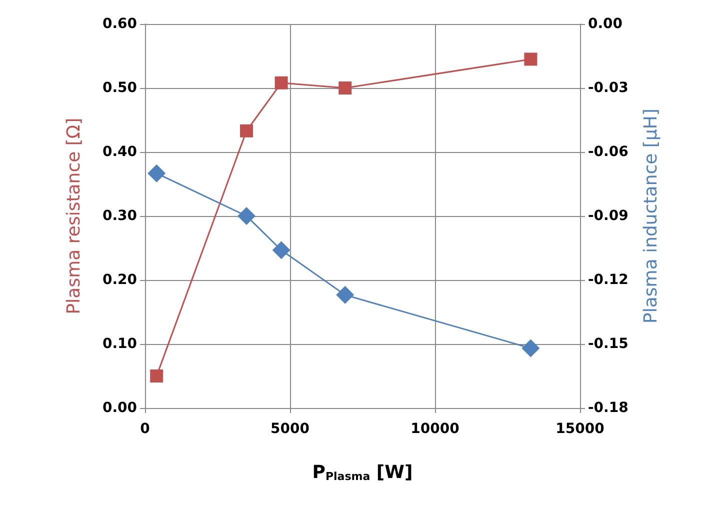 The image size is (715, 531). I want to click on y2-tick-label: -0.12, so click(608, 280).